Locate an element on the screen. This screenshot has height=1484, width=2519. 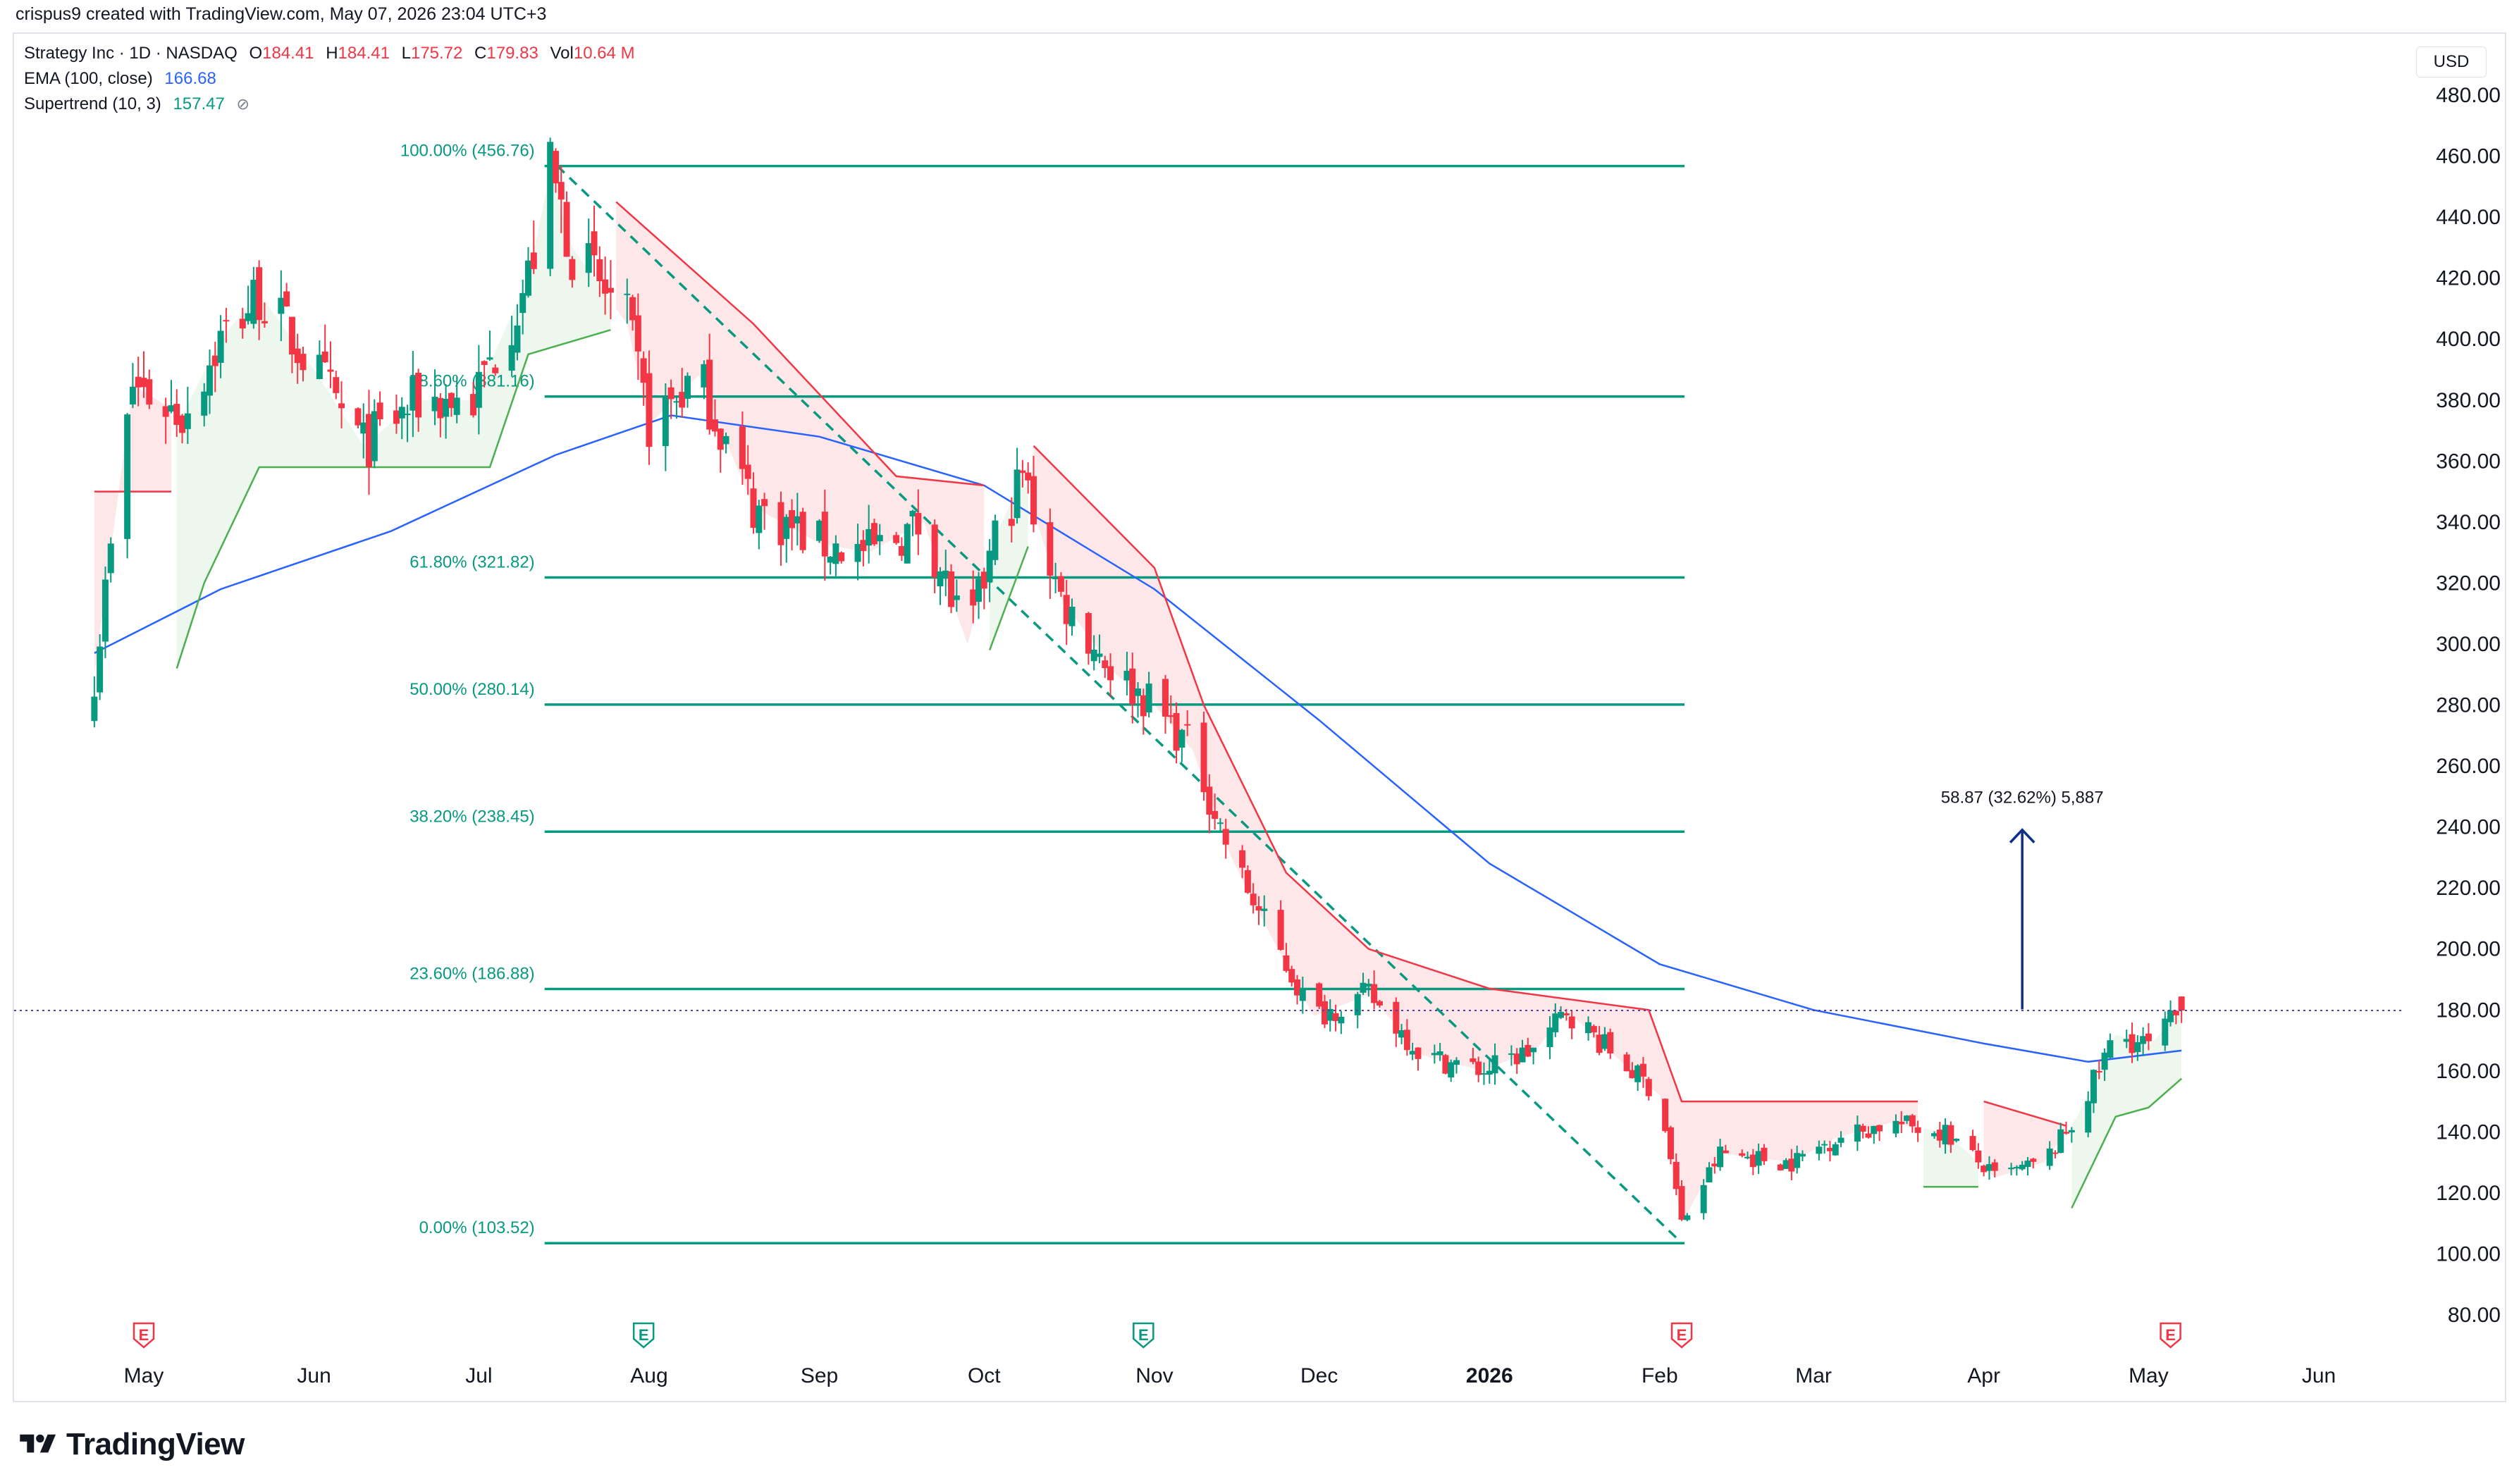
legend-supertrend-row: Supertrend (10, 3) 157.47 ⊘ is located at coordinates (137, 104).